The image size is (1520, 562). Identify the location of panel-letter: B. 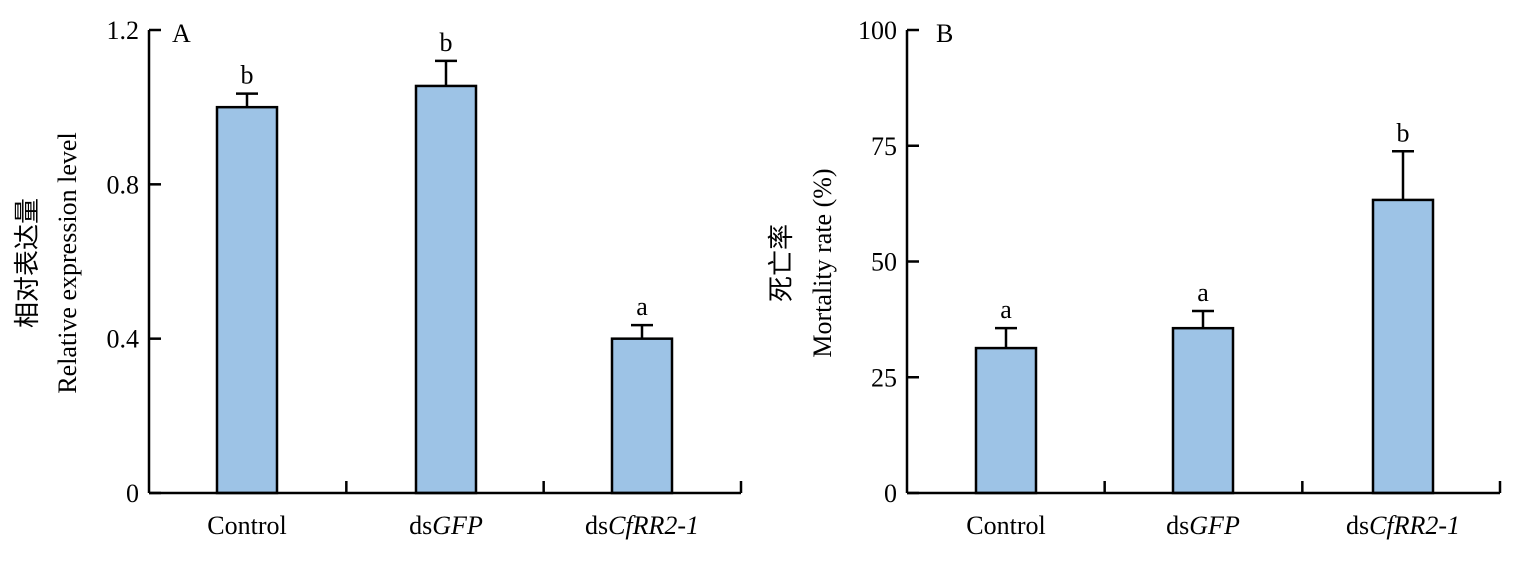
(944, 33).